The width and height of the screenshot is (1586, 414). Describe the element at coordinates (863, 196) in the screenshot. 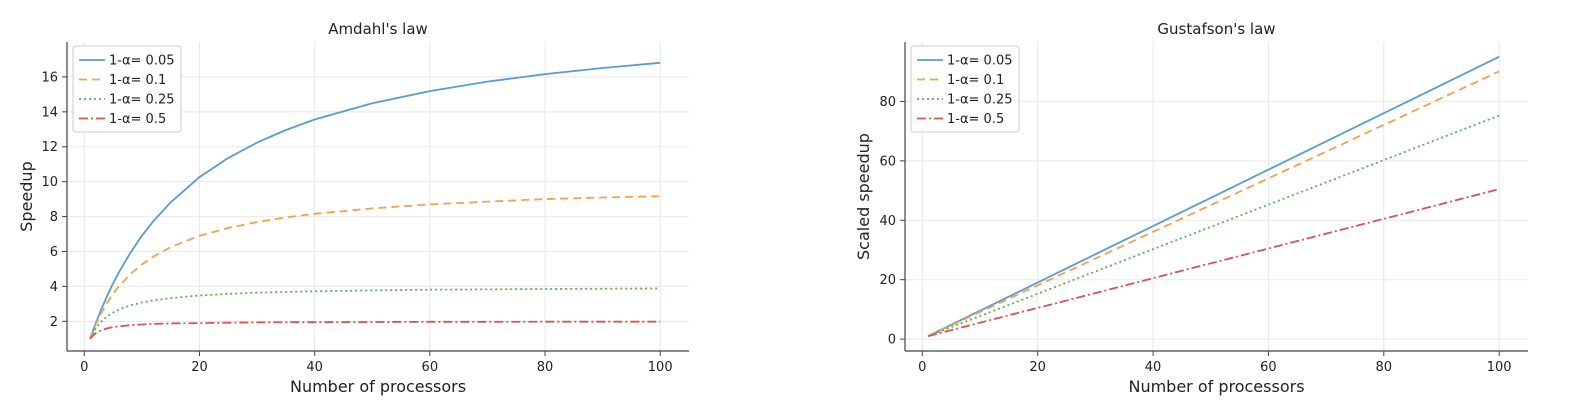

I see `y-axis-label: Scaled speedup` at that location.